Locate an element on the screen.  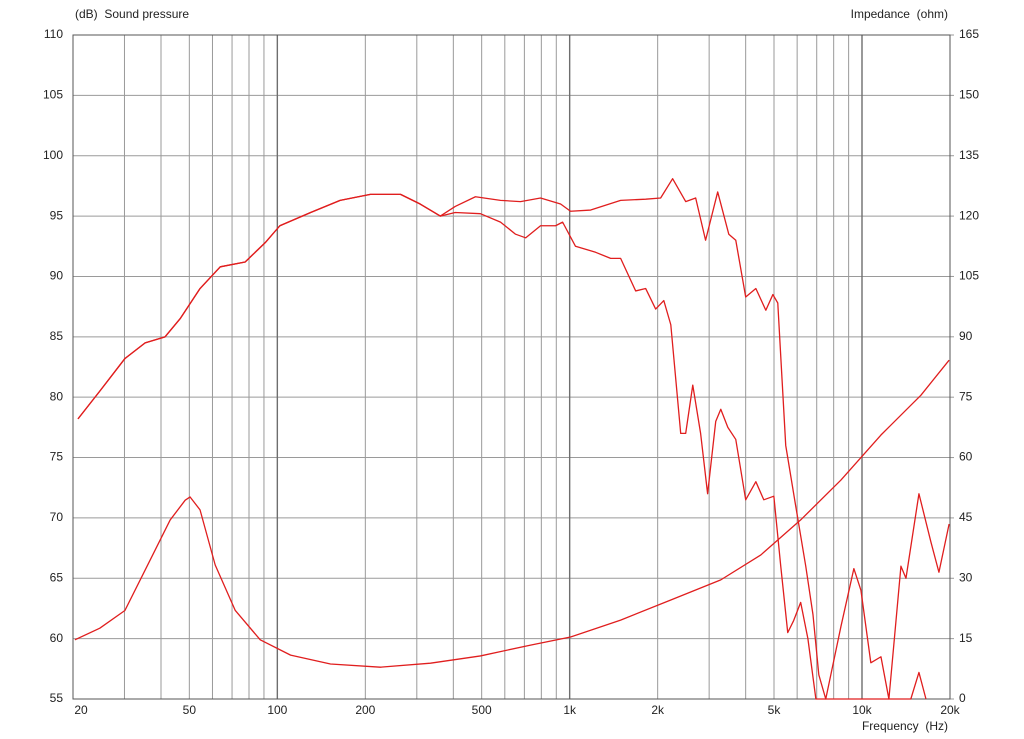
y-axis-label: (dB) Sound pressure is located at coordinates (132, 14).